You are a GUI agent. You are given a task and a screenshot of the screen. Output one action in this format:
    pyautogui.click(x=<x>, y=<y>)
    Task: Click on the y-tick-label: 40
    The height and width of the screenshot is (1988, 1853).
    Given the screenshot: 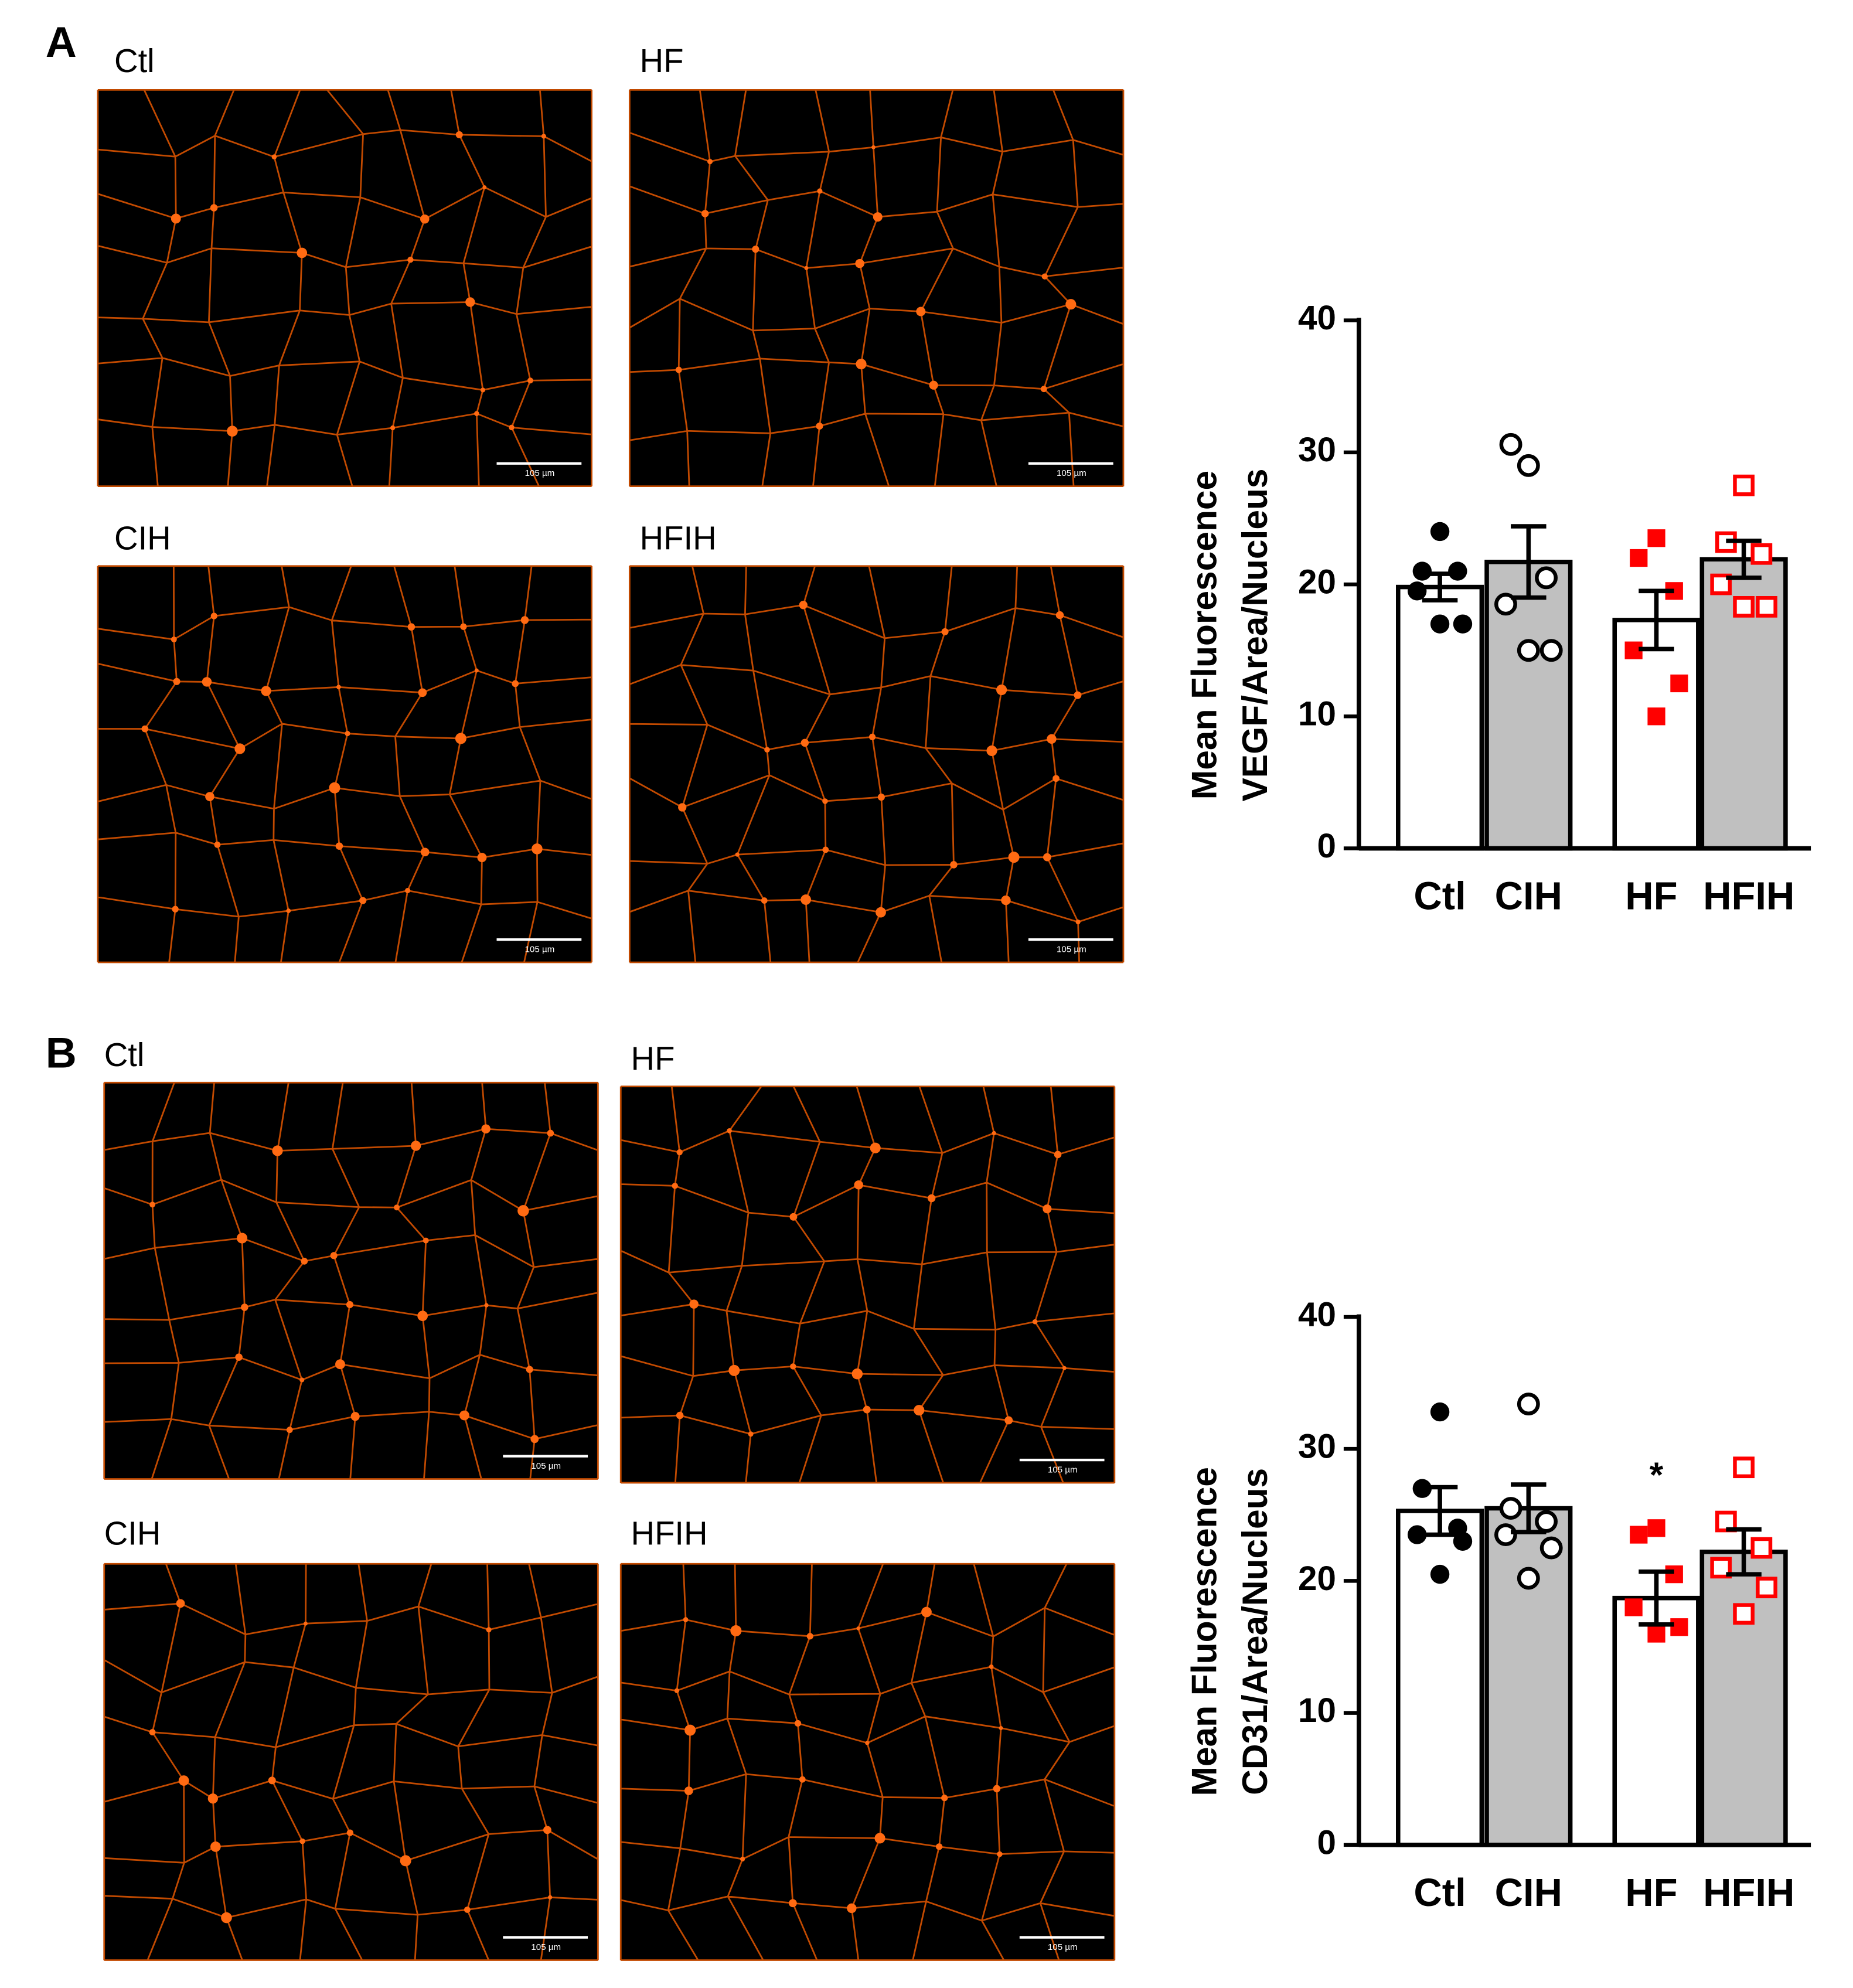 What is the action you would take?
    pyautogui.click(x=1317, y=1314)
    